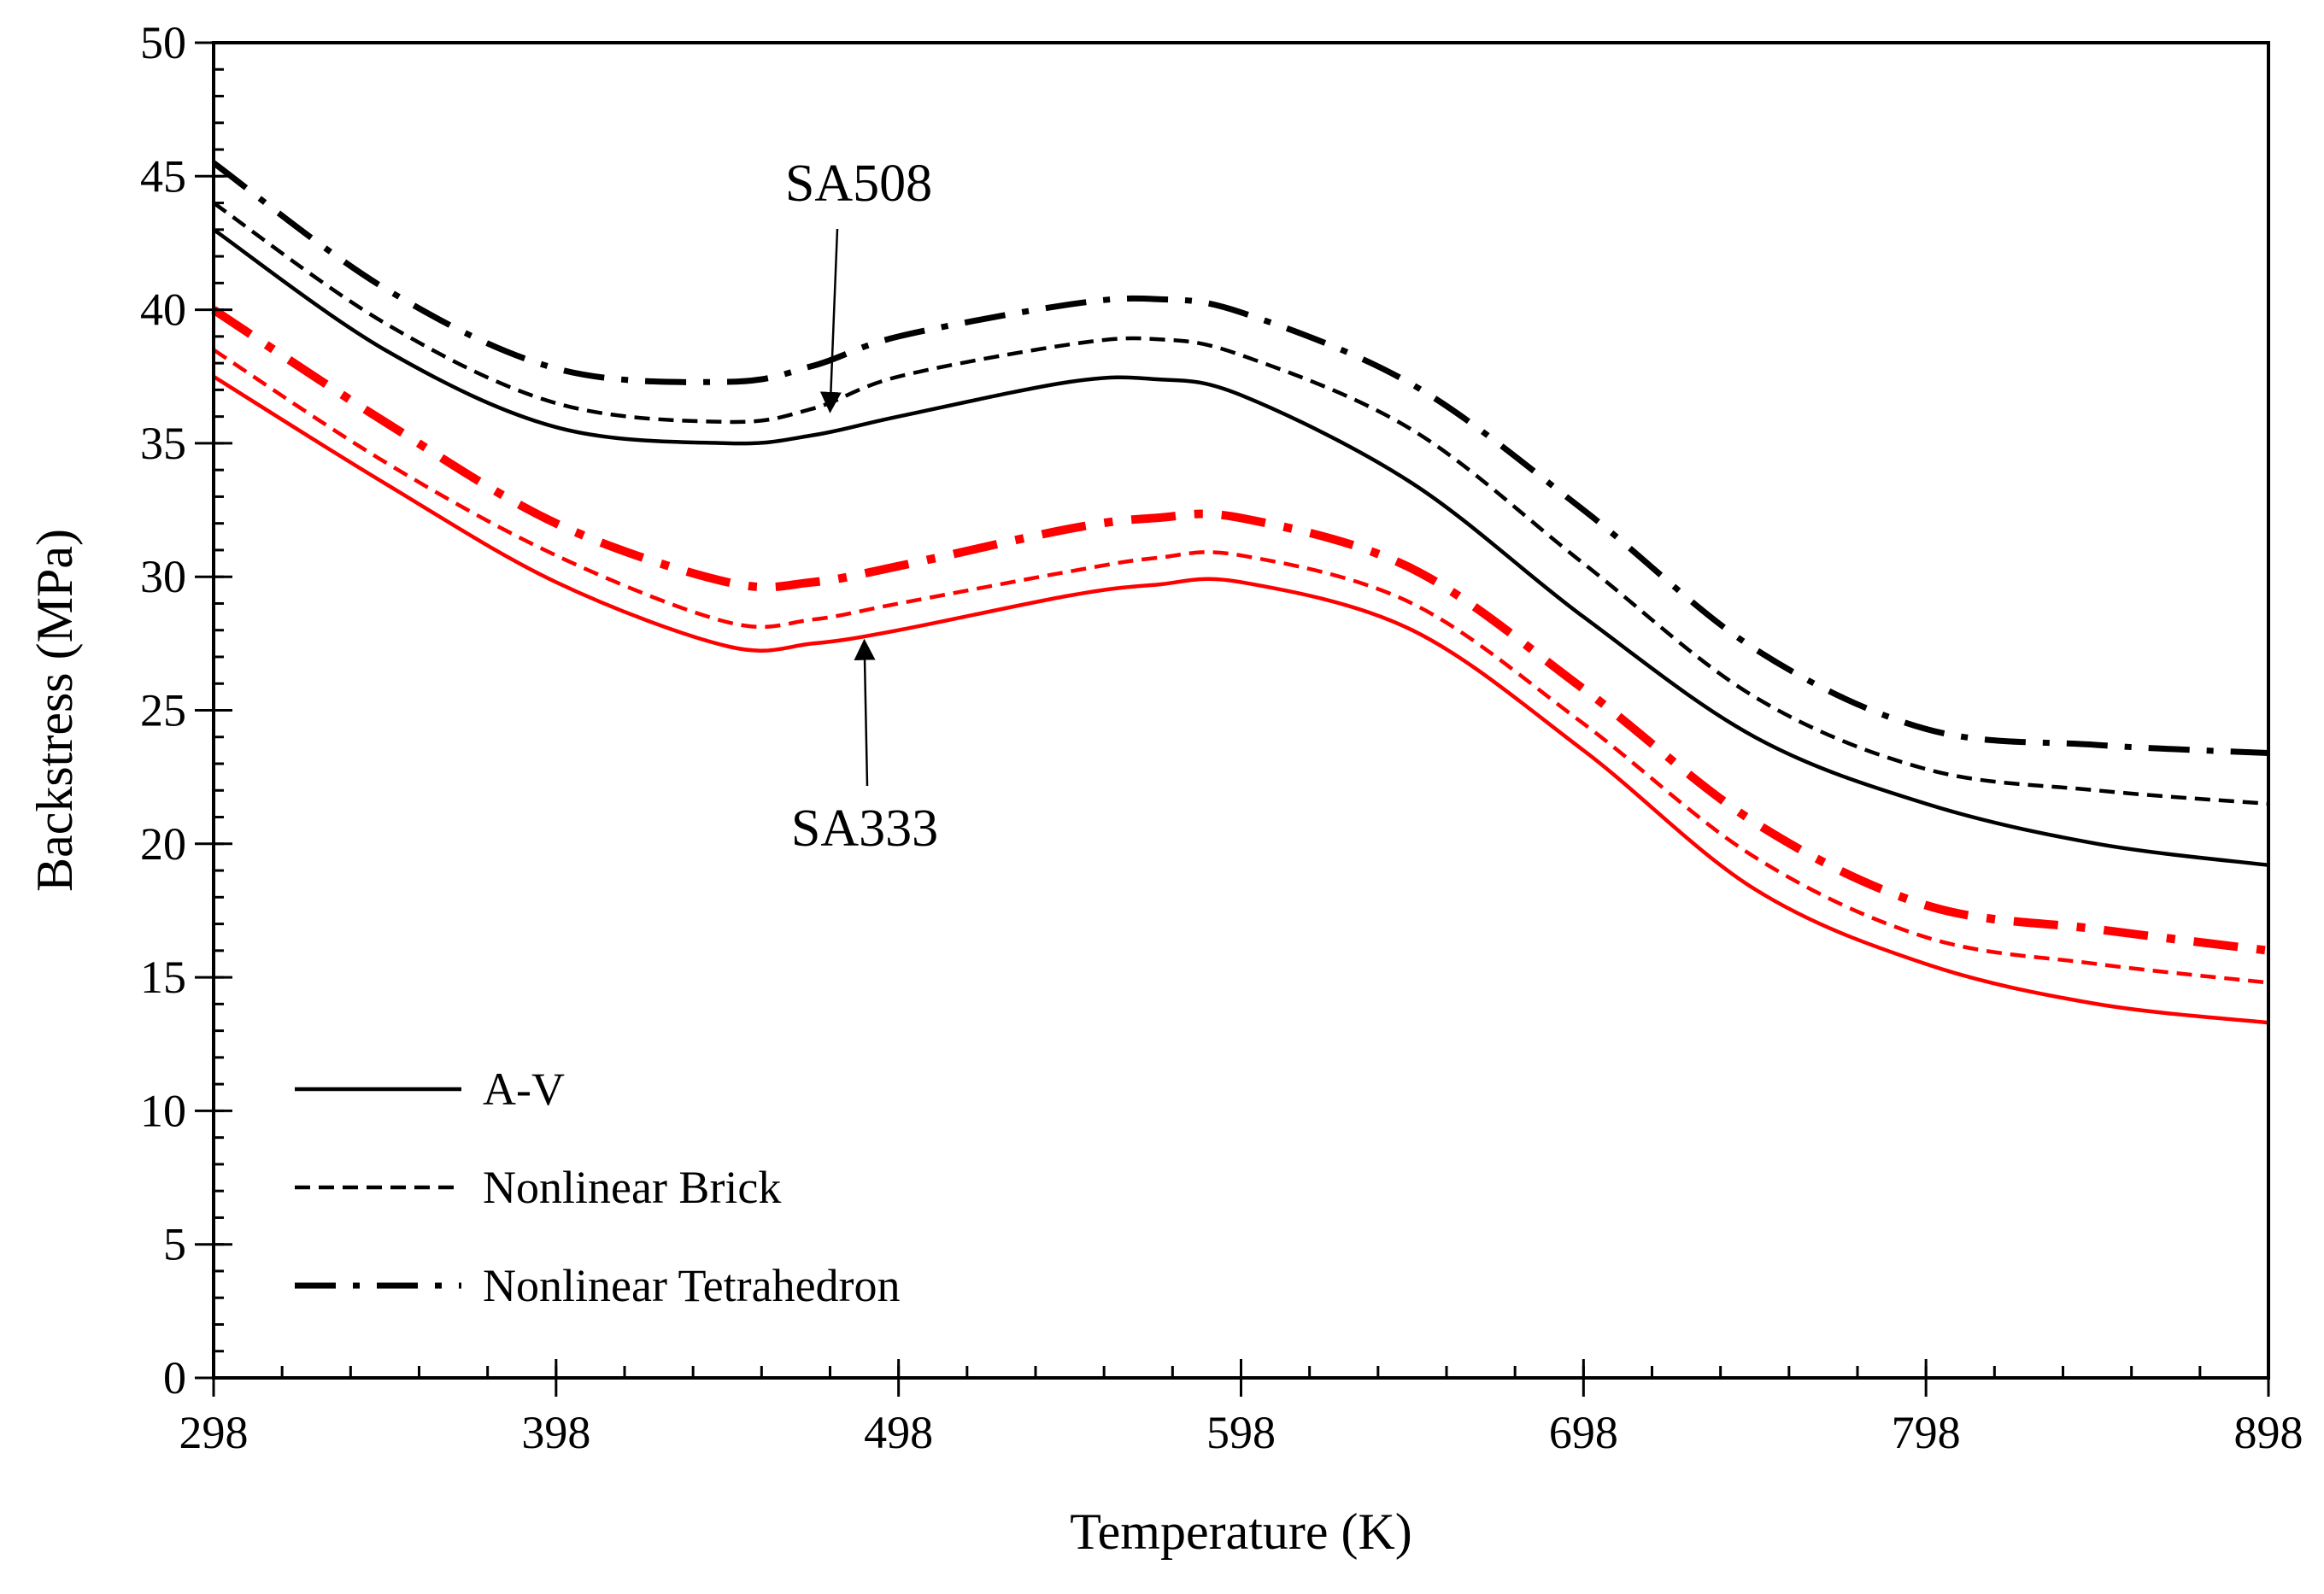  I want to click on x-tick-label: 298, so click(214, 1433).